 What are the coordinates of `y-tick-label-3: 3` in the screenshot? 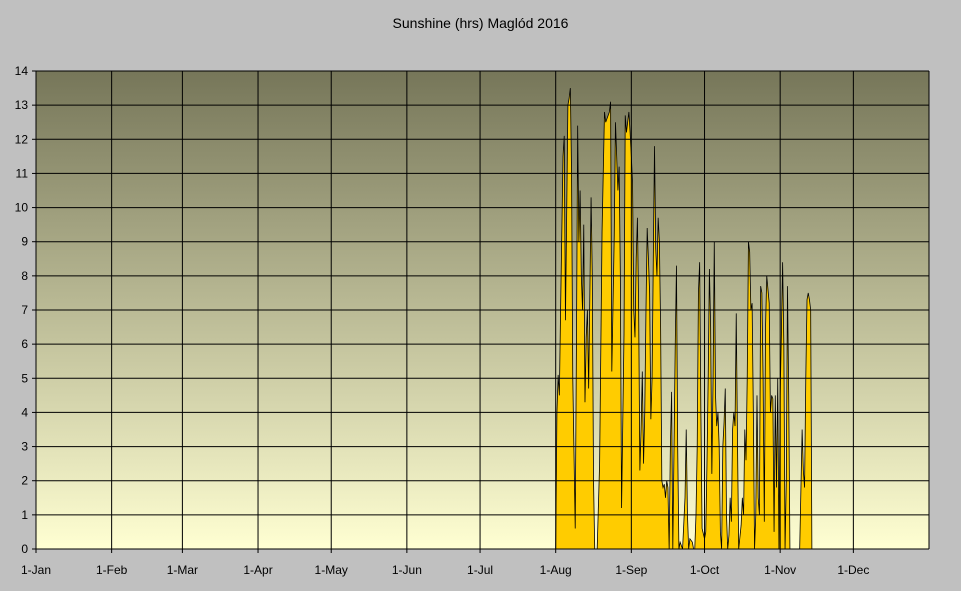 It's located at (24, 447).